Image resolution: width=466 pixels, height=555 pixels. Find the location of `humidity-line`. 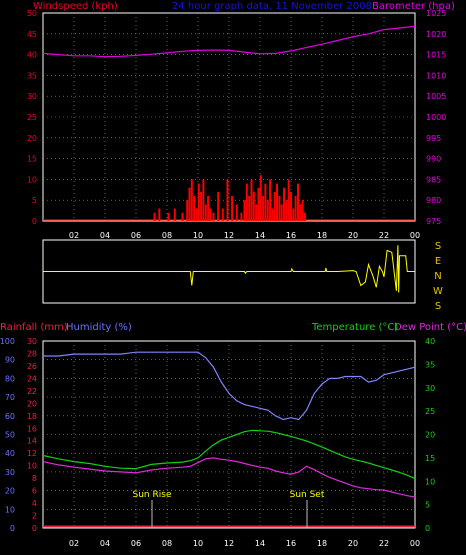

humidity-line is located at coordinates (229, 386).